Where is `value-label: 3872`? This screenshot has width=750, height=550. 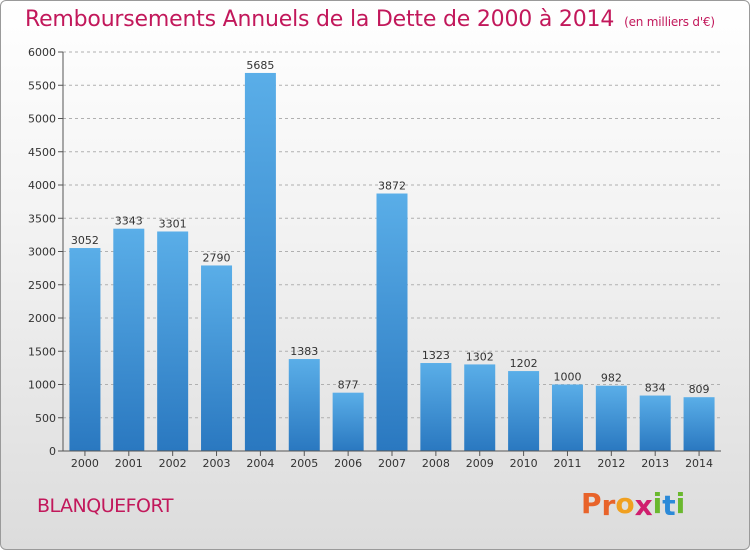
value-label: 3872 is located at coordinates (392, 186).